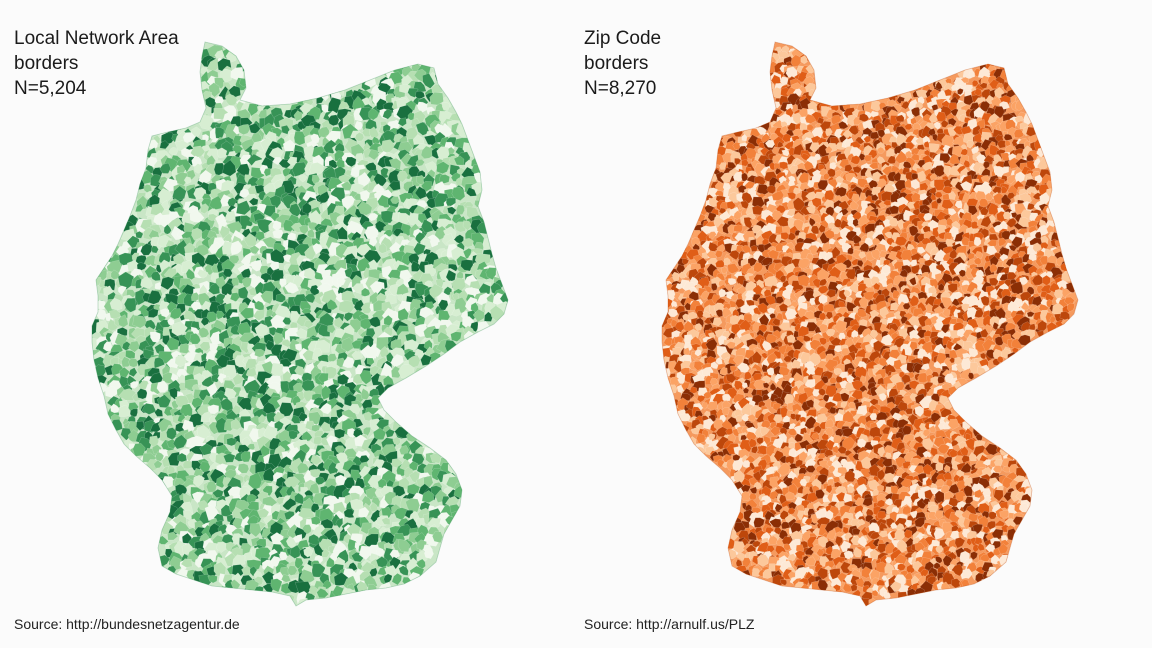  Describe the element at coordinates (623, 38) in the screenshot. I see `map-title-line-1: Zip Code` at that location.